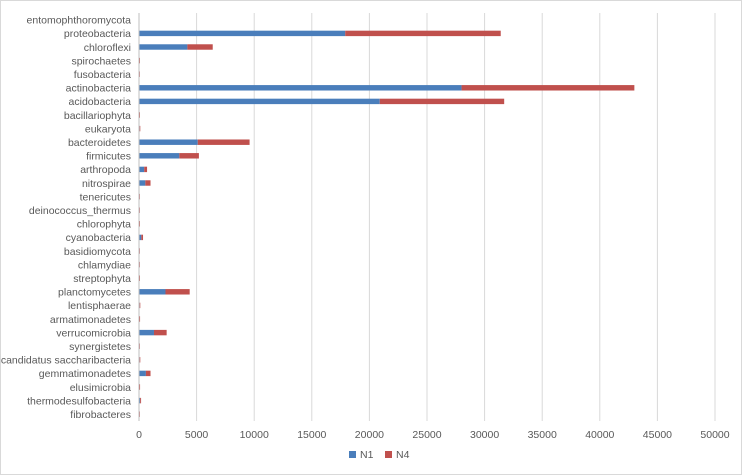 This screenshot has height=475, width=742. I want to click on category-label-proteobacteria: proteobacteria, so click(97, 34).